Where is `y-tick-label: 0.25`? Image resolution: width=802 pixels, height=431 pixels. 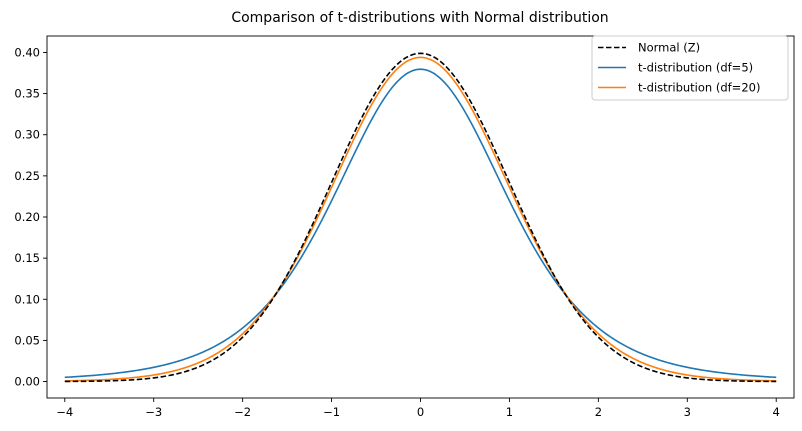 y-tick-label: 0.25 is located at coordinates (27, 176).